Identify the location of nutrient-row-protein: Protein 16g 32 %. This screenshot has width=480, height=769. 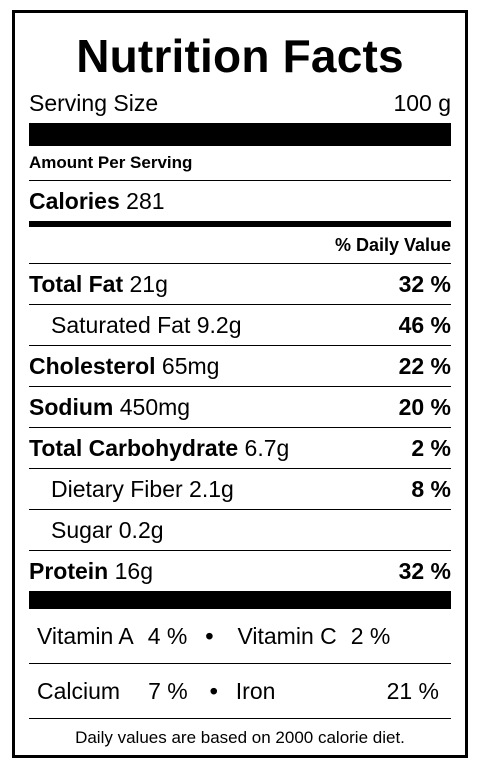
(240, 571).